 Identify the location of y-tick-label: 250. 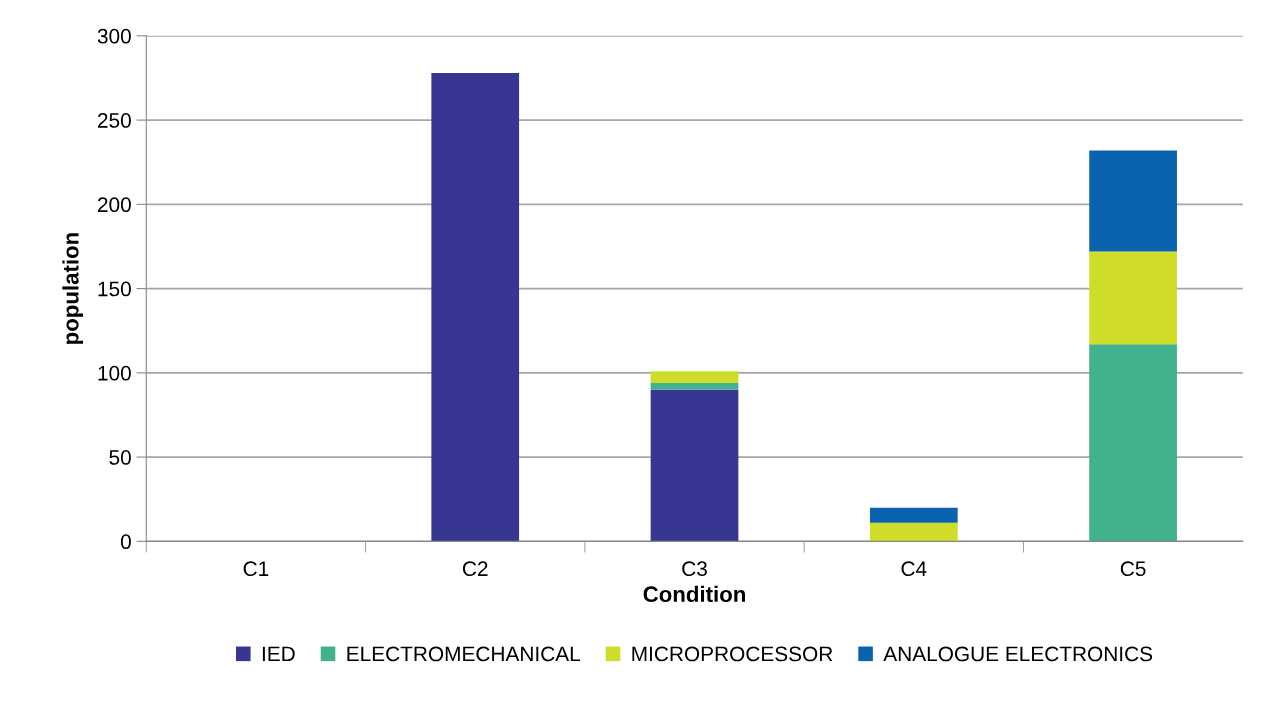
(114, 120).